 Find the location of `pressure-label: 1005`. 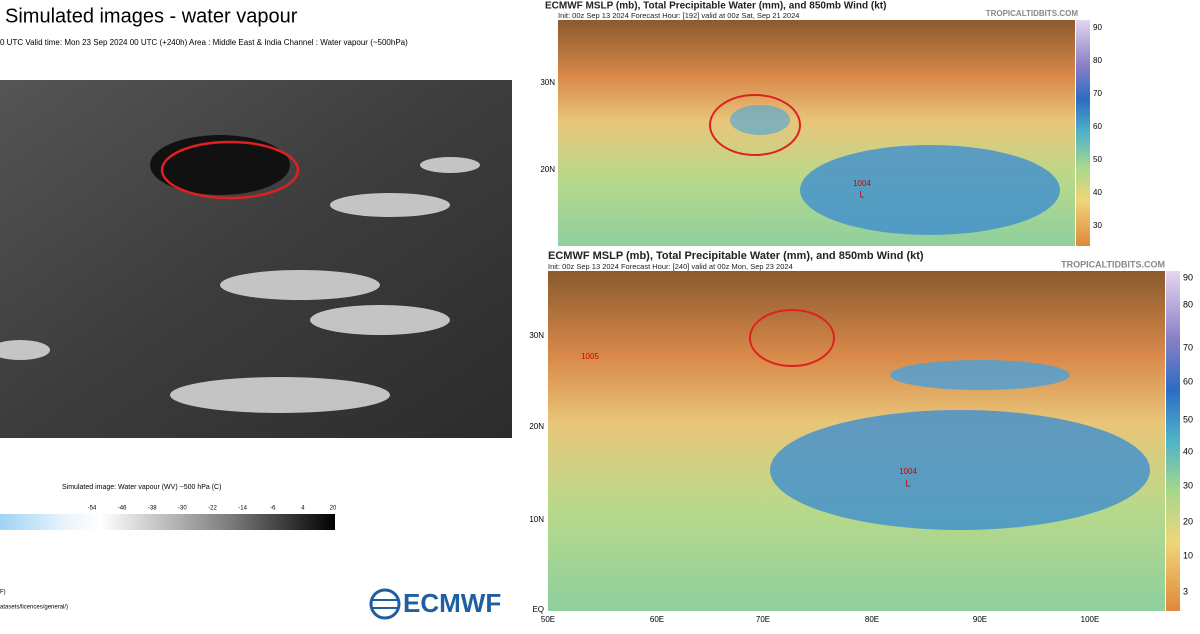

pressure-label: 1005 is located at coordinates (590, 356).